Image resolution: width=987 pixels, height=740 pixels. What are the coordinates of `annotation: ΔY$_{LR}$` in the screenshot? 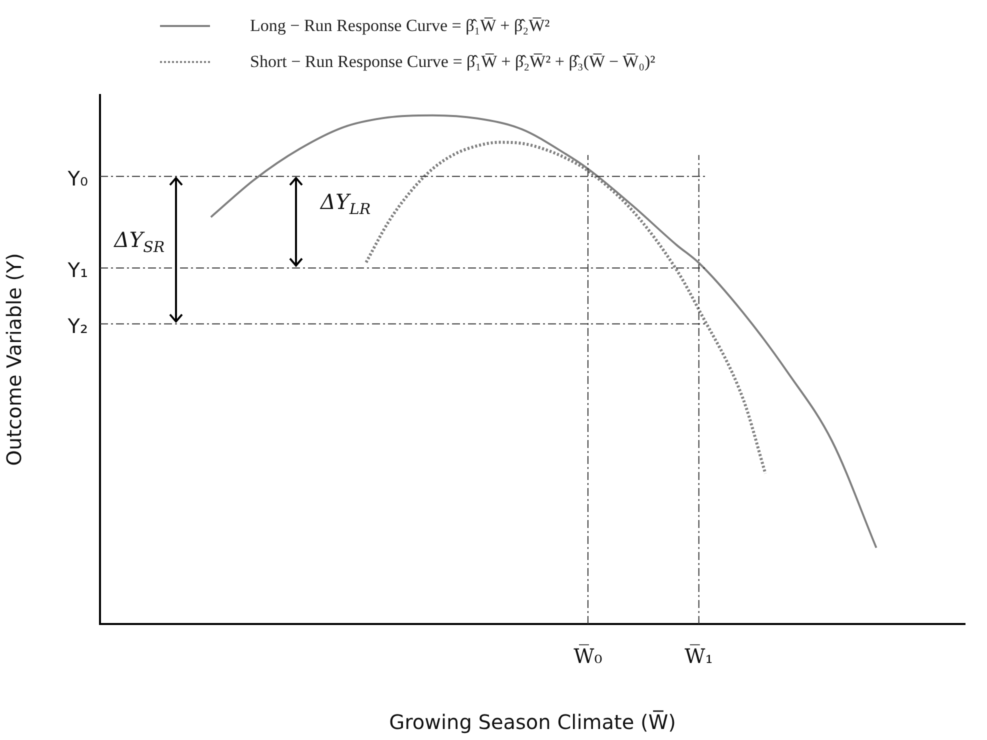 It's located at (345, 204).